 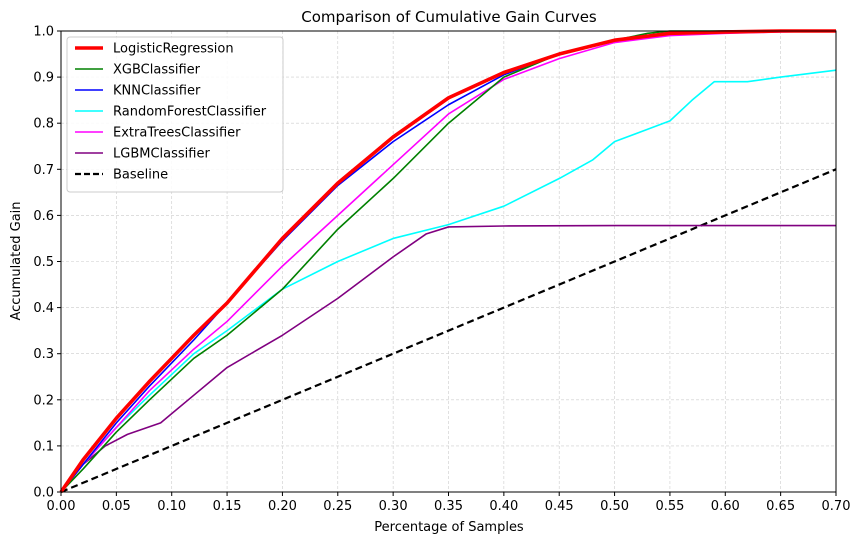 I want to click on x-tick-label: 0.10, so click(x=171, y=506).